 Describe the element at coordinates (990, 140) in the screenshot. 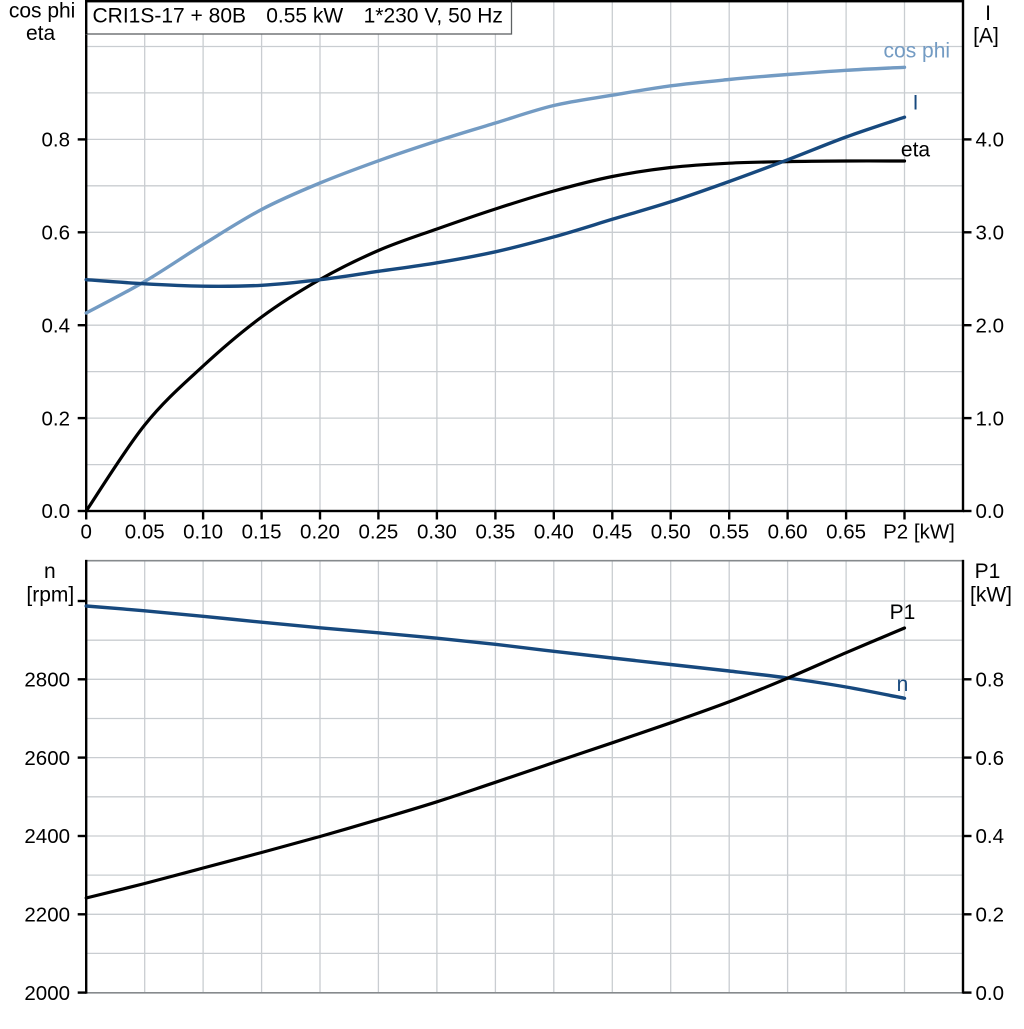

I see `svg-text: 4.0` at that location.